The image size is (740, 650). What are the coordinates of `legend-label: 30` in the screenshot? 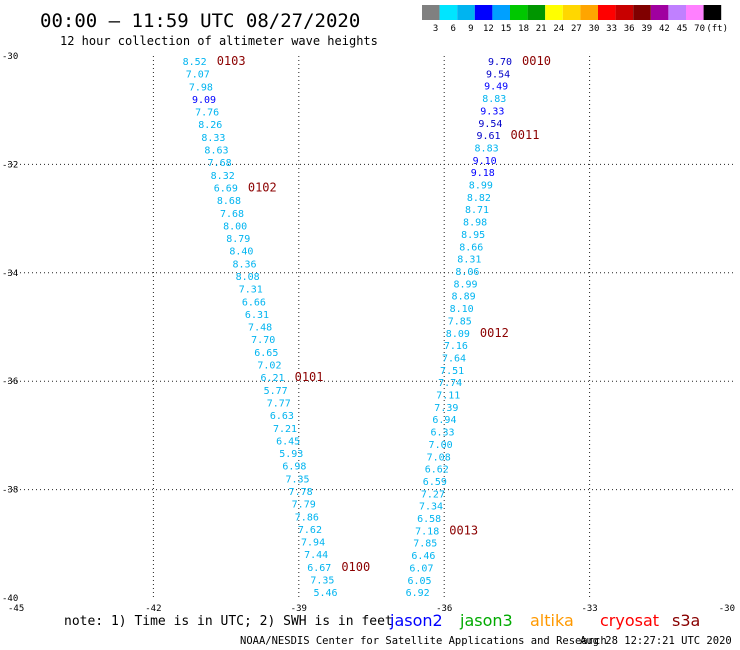 It's located at (594, 29).